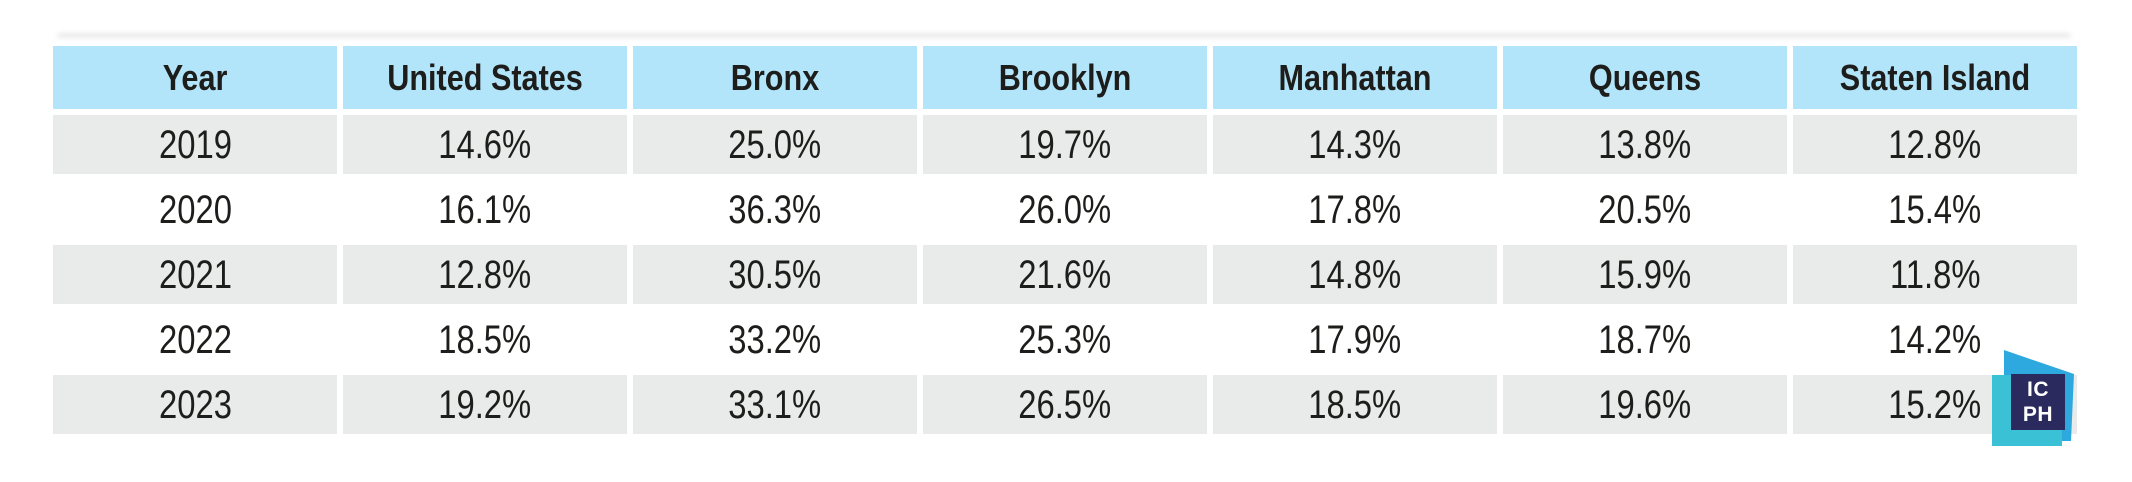 The width and height of the screenshot is (2132, 482). I want to click on cell-value: 25.0%, so click(775, 144).